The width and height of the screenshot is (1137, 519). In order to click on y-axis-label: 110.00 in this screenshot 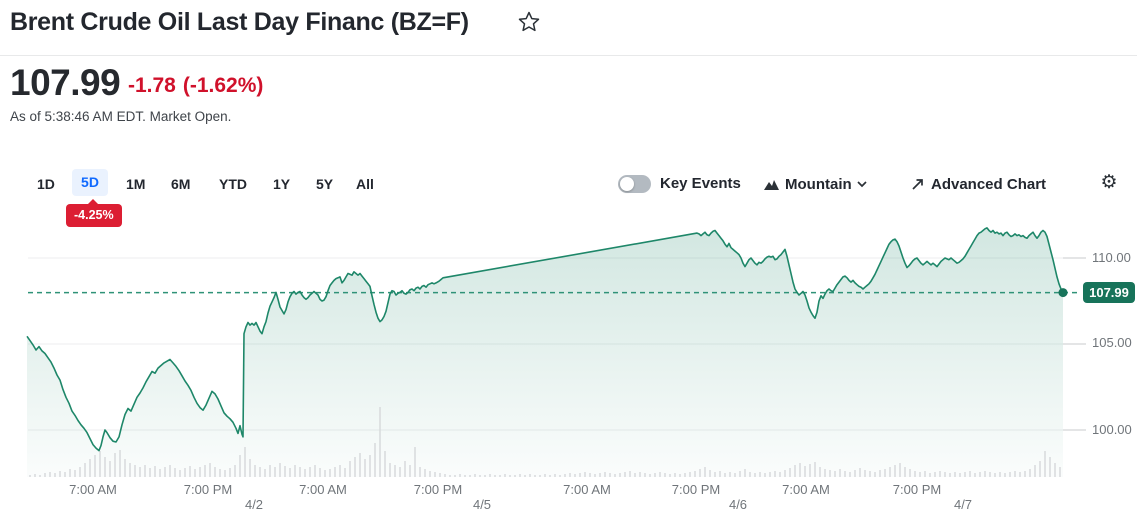, I will do `click(1111, 257)`.